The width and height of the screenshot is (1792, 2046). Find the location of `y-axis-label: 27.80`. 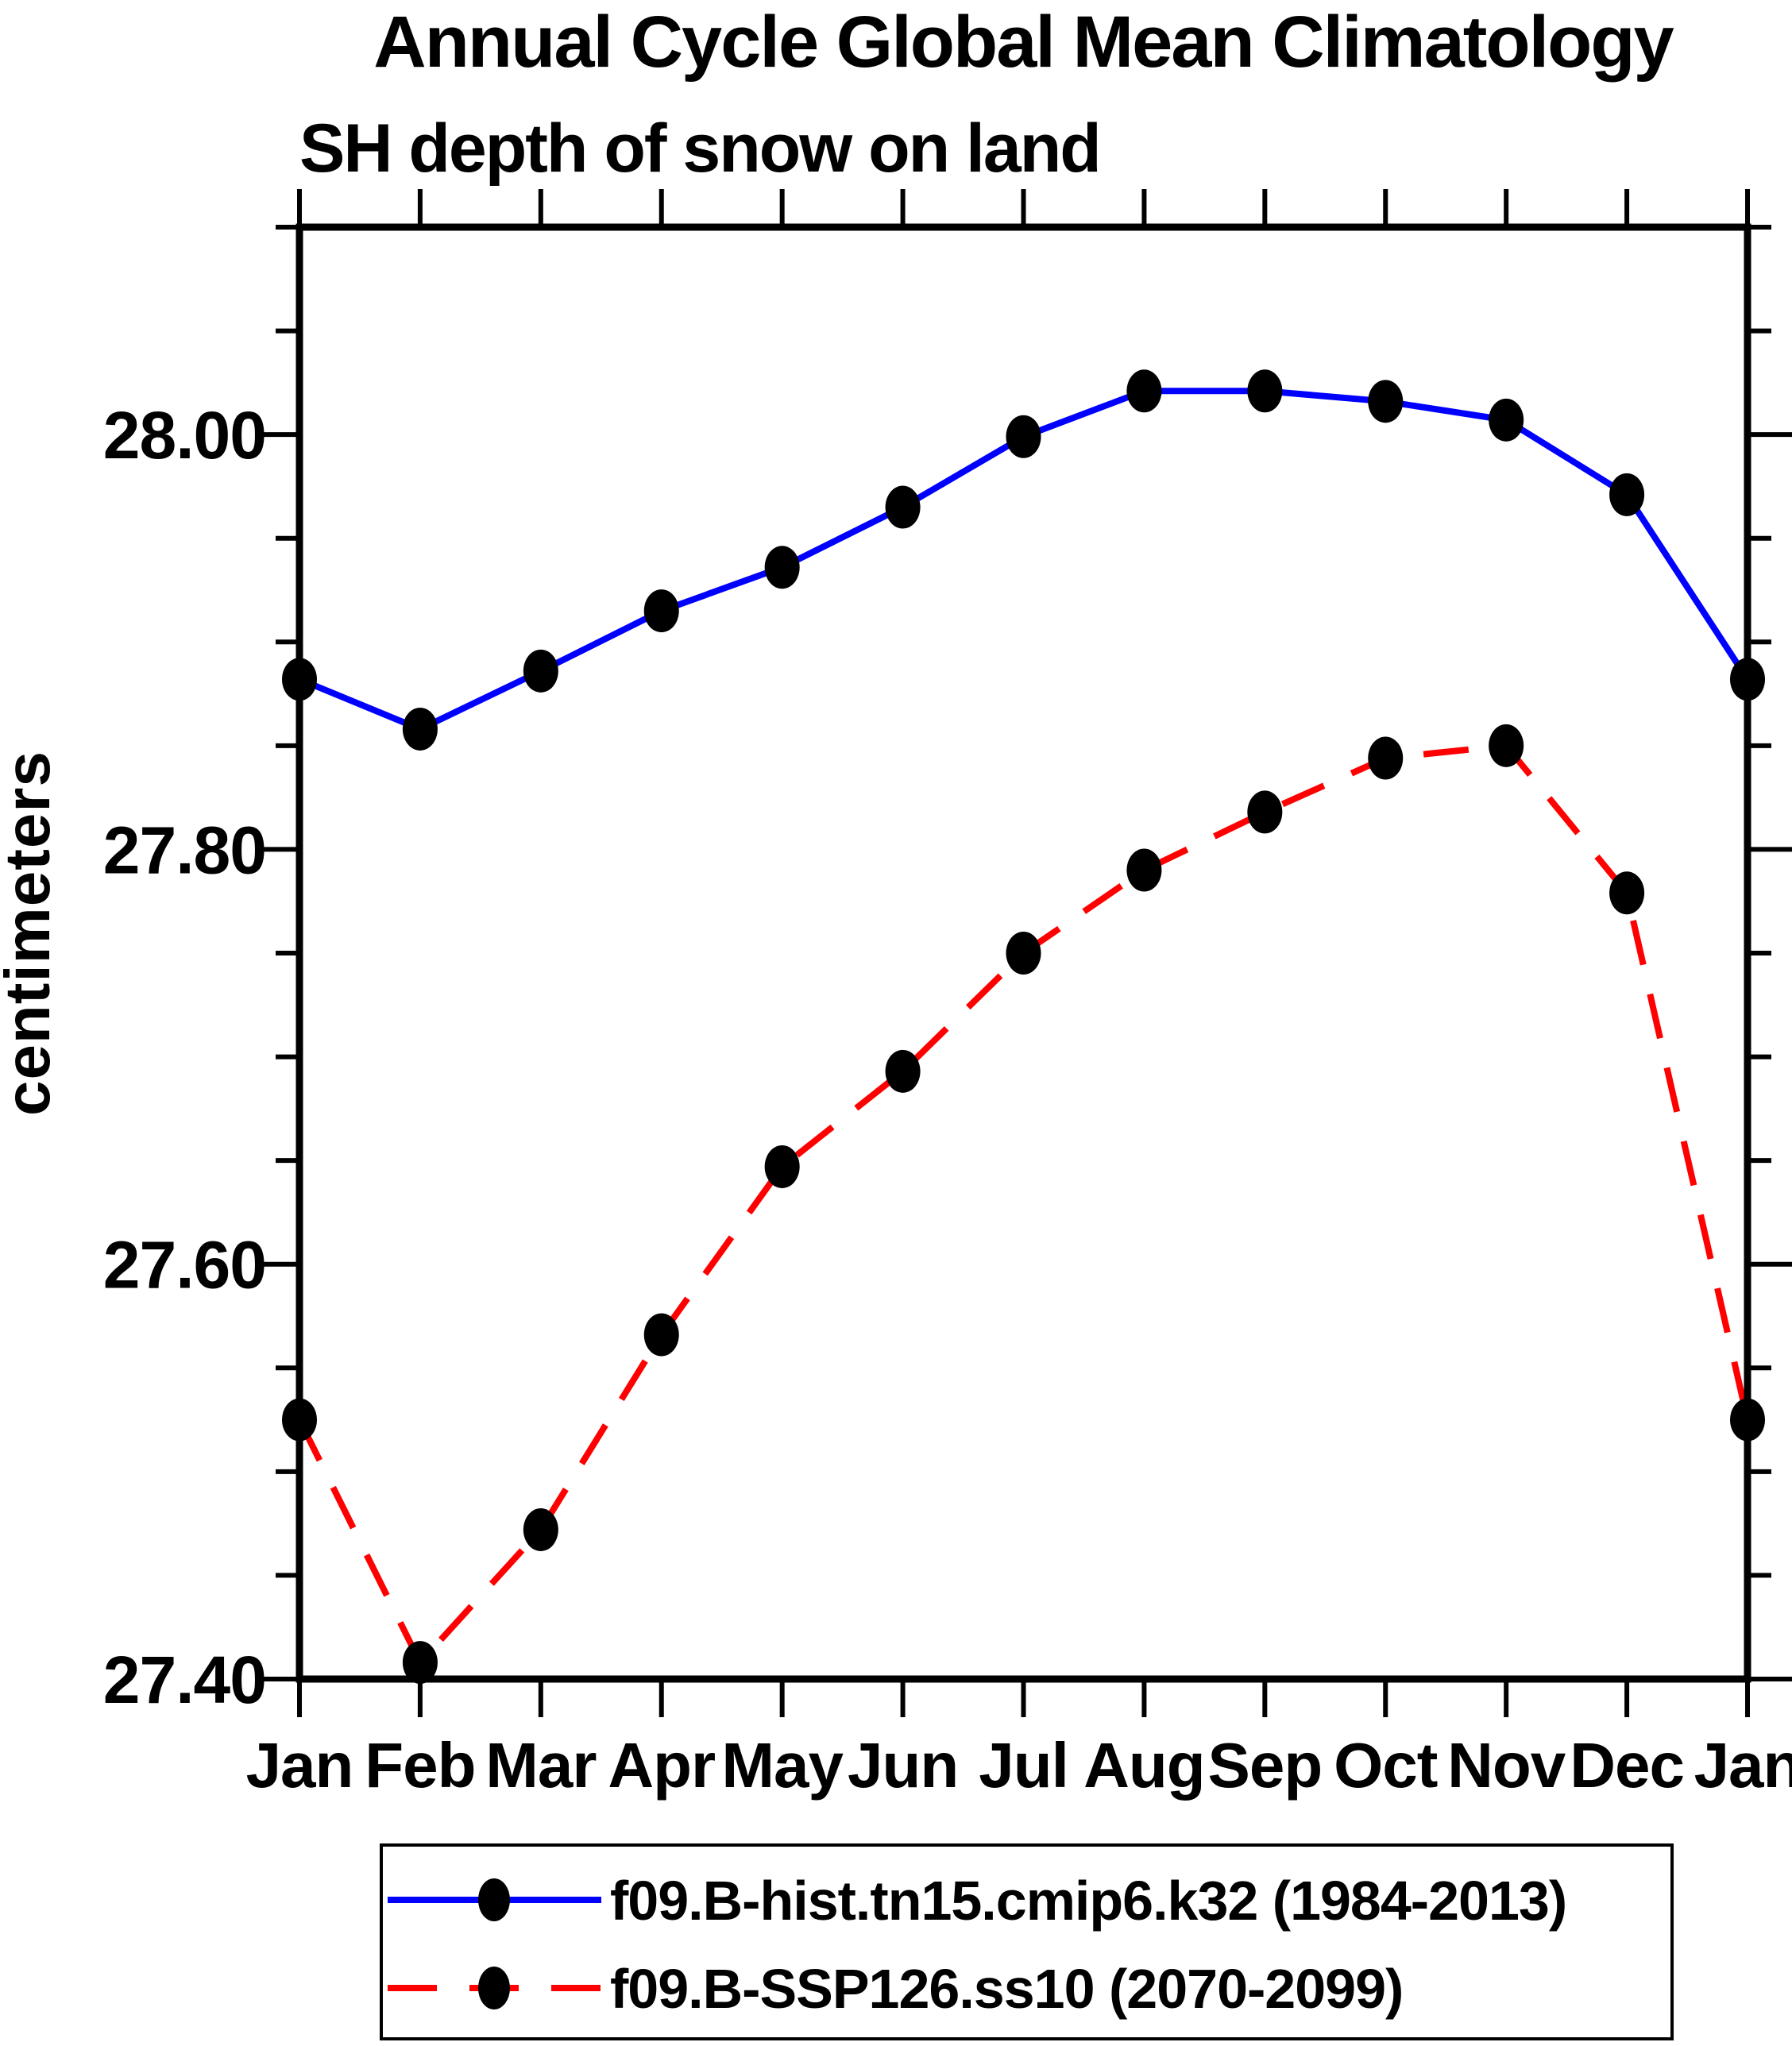

y-axis-label: 27.80 is located at coordinates (184, 850).